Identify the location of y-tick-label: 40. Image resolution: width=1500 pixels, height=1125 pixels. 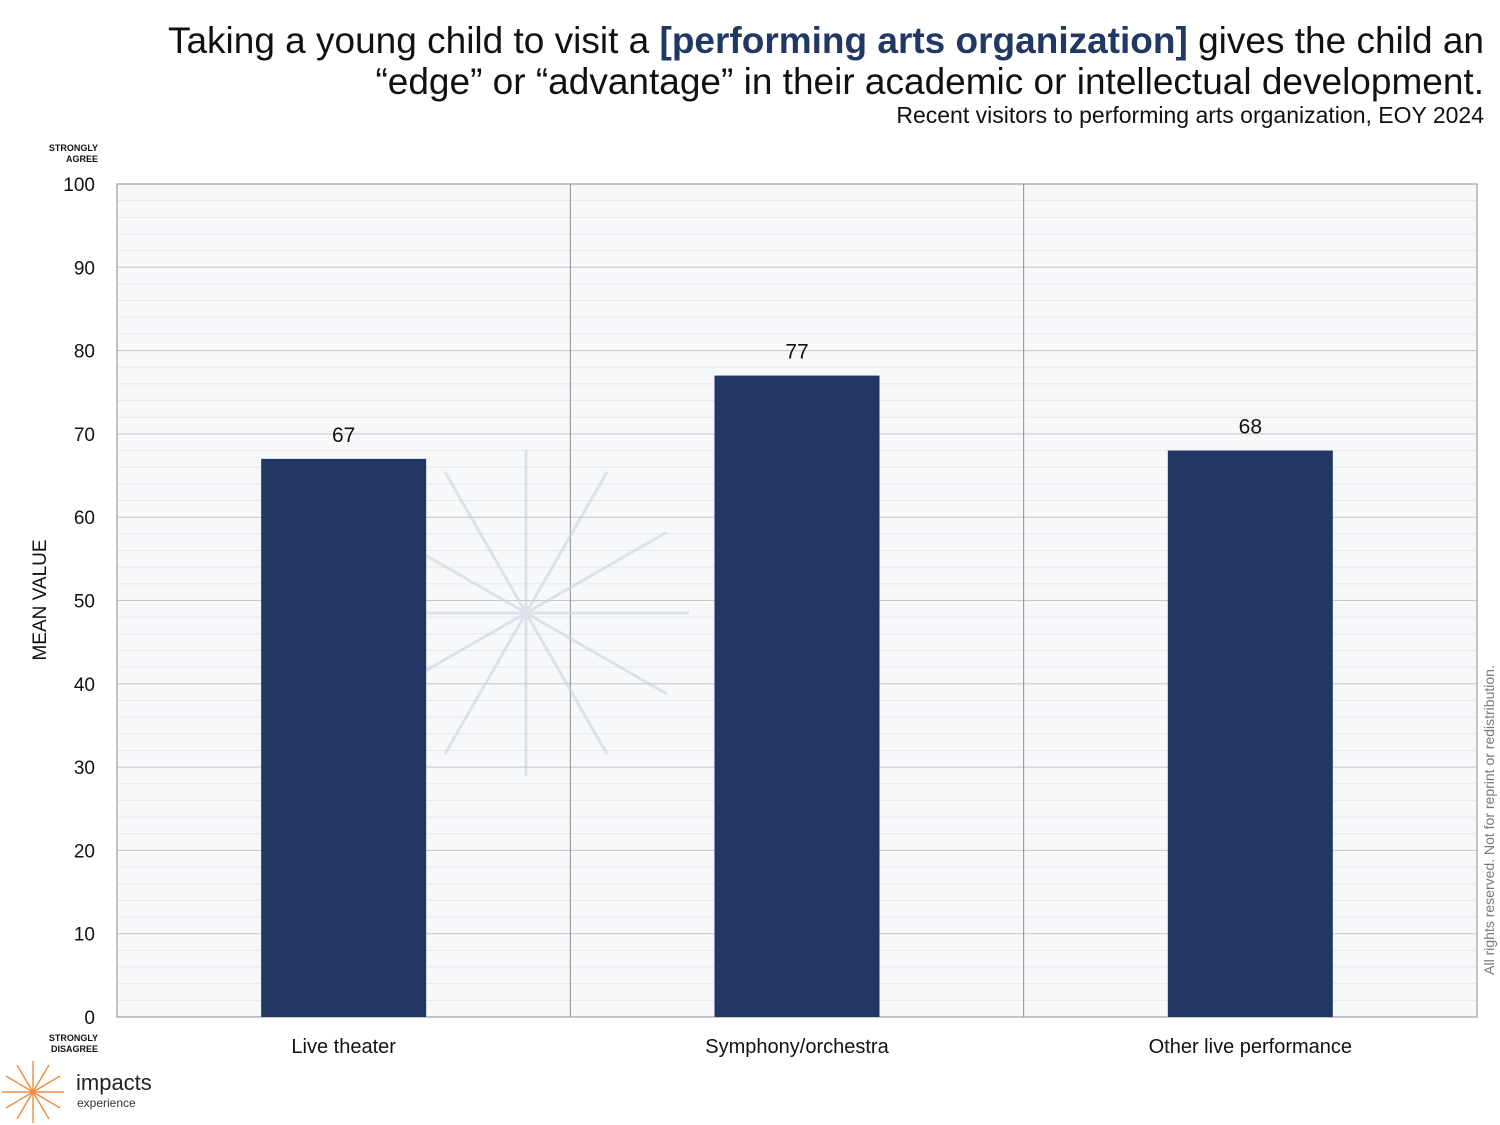
(84, 685).